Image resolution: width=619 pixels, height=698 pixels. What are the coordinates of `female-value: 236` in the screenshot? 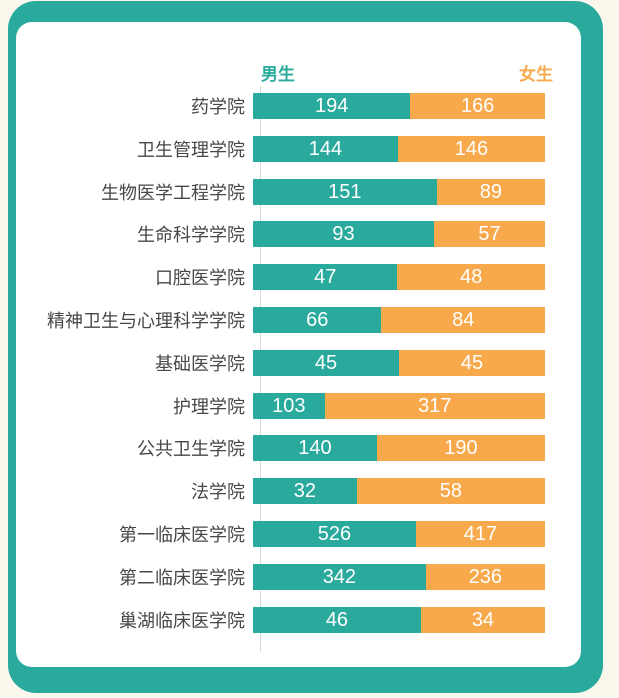 It's located at (485, 576).